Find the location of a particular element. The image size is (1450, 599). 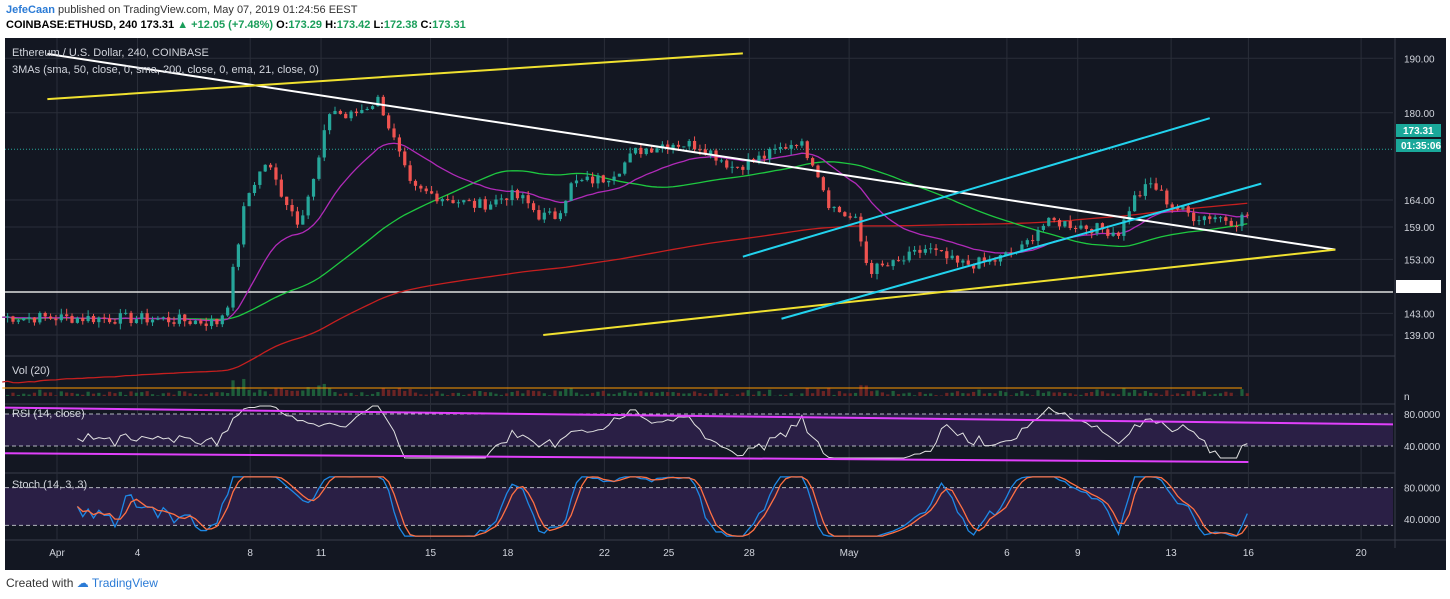

yellow-lower-trendline is located at coordinates (939, 292).